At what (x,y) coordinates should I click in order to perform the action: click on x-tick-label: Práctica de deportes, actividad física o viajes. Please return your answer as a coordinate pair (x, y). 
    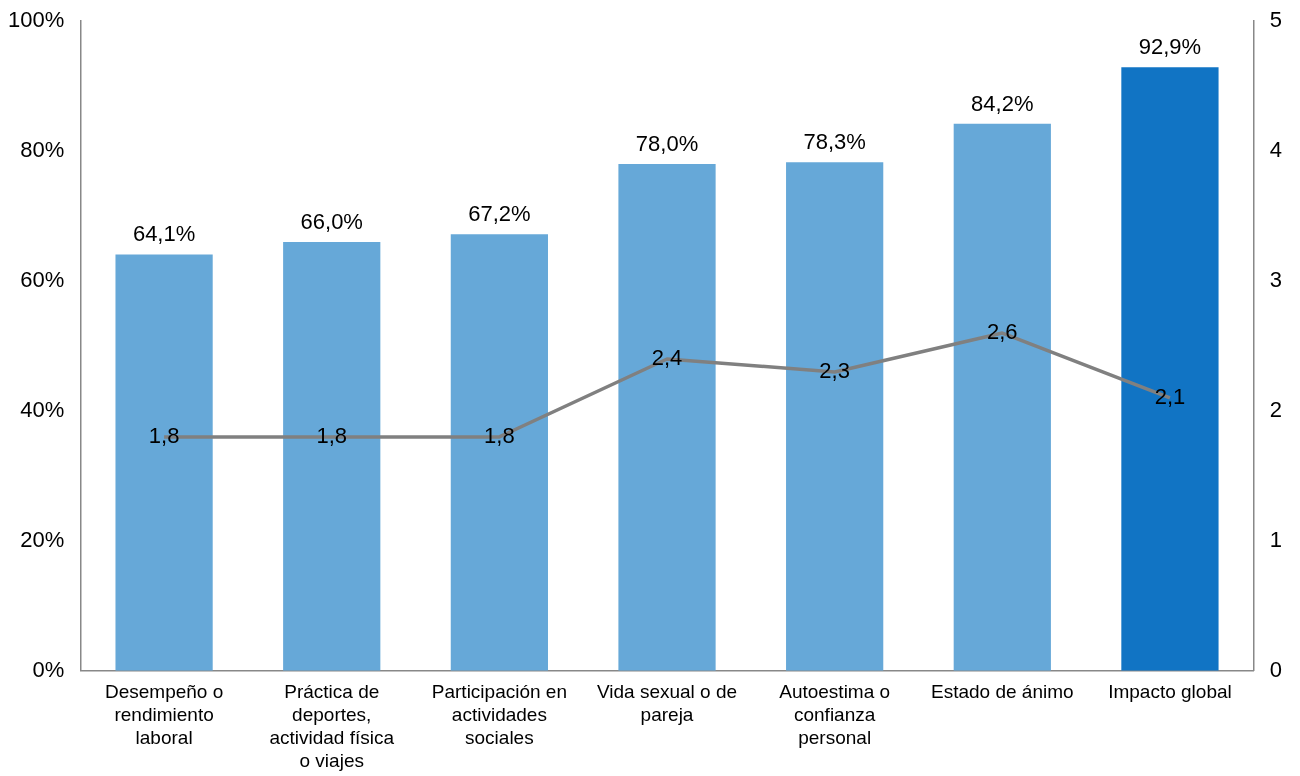
    Looking at the image, I should click on (332, 726).